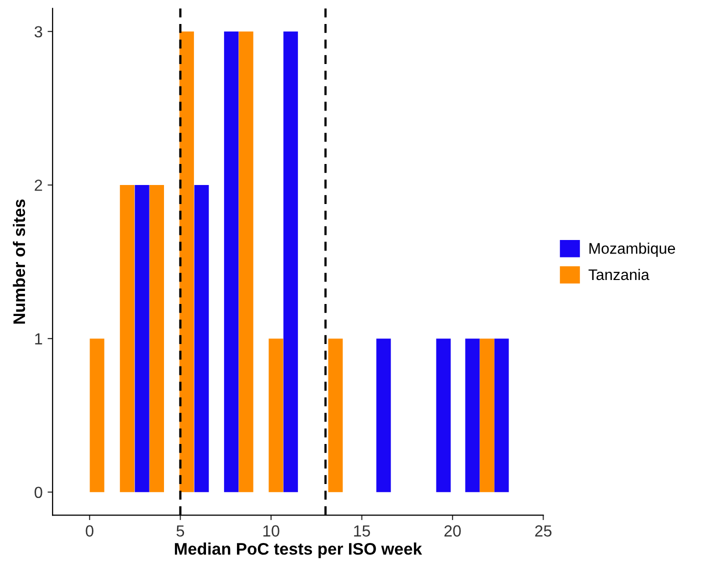  I want to click on y-axis-title: Number of sites, so click(19, 262).